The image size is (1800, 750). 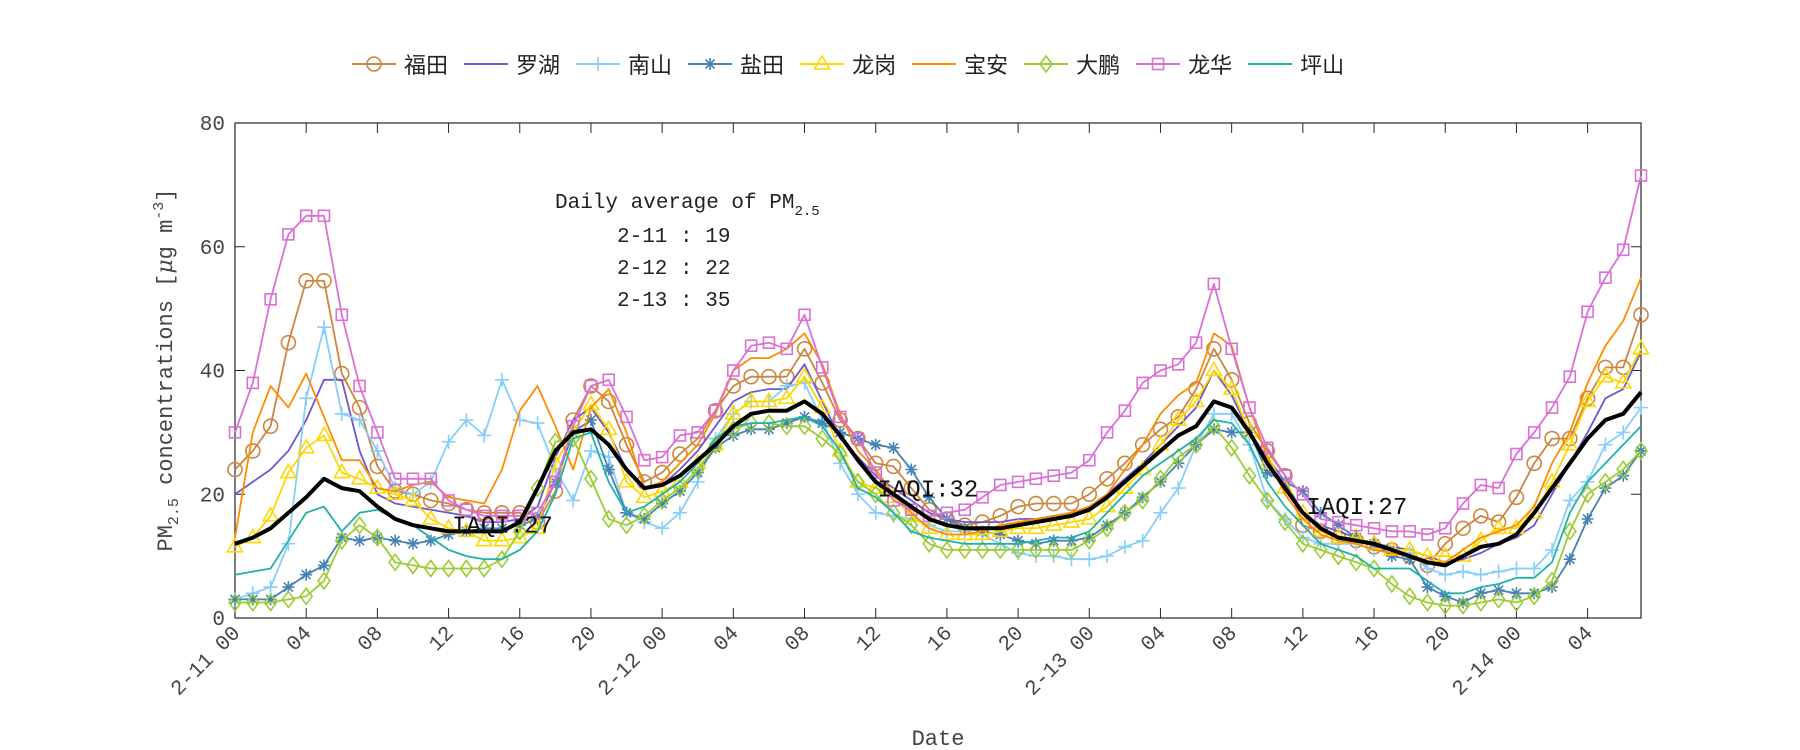 What do you see at coordinates (511, 64) in the screenshot?
I see `legend-item: 罗湖` at bounding box center [511, 64].